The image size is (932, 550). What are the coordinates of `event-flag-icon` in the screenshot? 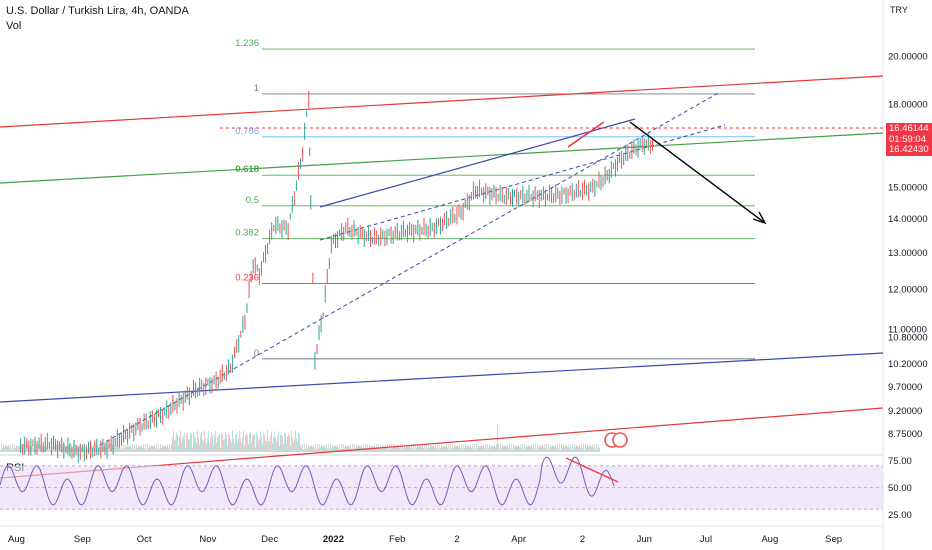 It's located at (620, 440).